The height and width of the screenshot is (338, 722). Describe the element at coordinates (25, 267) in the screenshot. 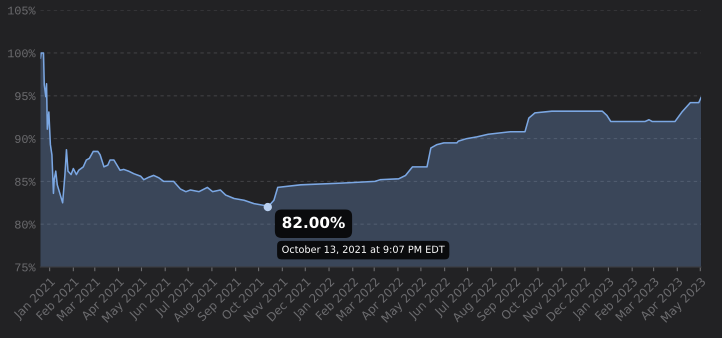

I see `y-tick-label: 75%` at that location.